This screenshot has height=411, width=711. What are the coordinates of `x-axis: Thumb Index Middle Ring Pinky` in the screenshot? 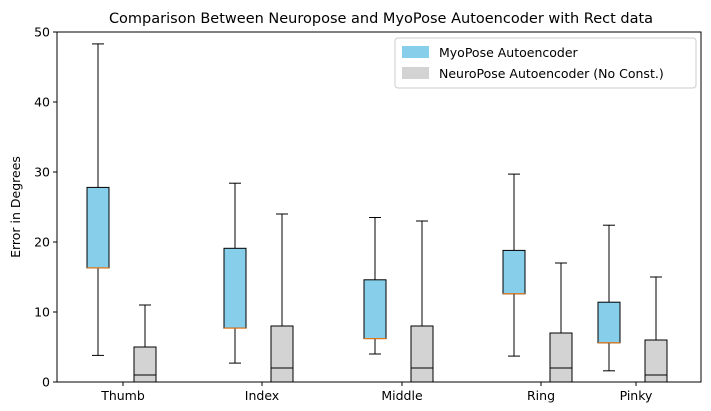 It's located at (376, 392).